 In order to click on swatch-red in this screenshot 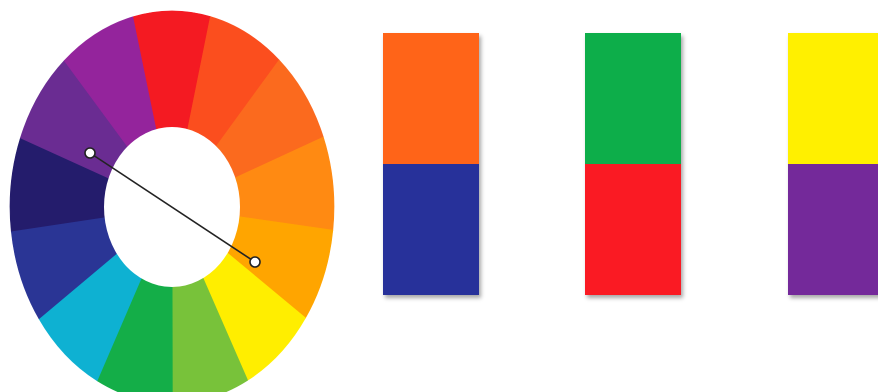, I will do `click(633, 229)`.